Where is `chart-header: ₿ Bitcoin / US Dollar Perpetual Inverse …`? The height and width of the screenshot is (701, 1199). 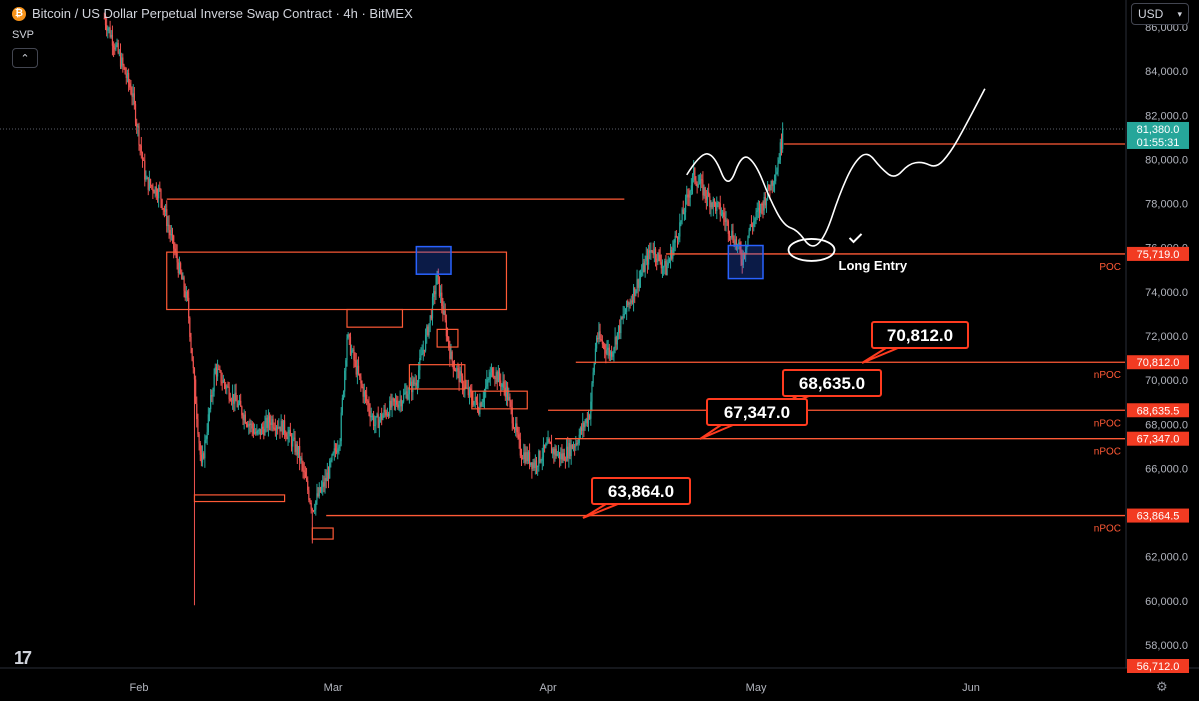 chart-header: ₿ Bitcoin / US Dollar Perpetual Inverse … is located at coordinates (212, 13).